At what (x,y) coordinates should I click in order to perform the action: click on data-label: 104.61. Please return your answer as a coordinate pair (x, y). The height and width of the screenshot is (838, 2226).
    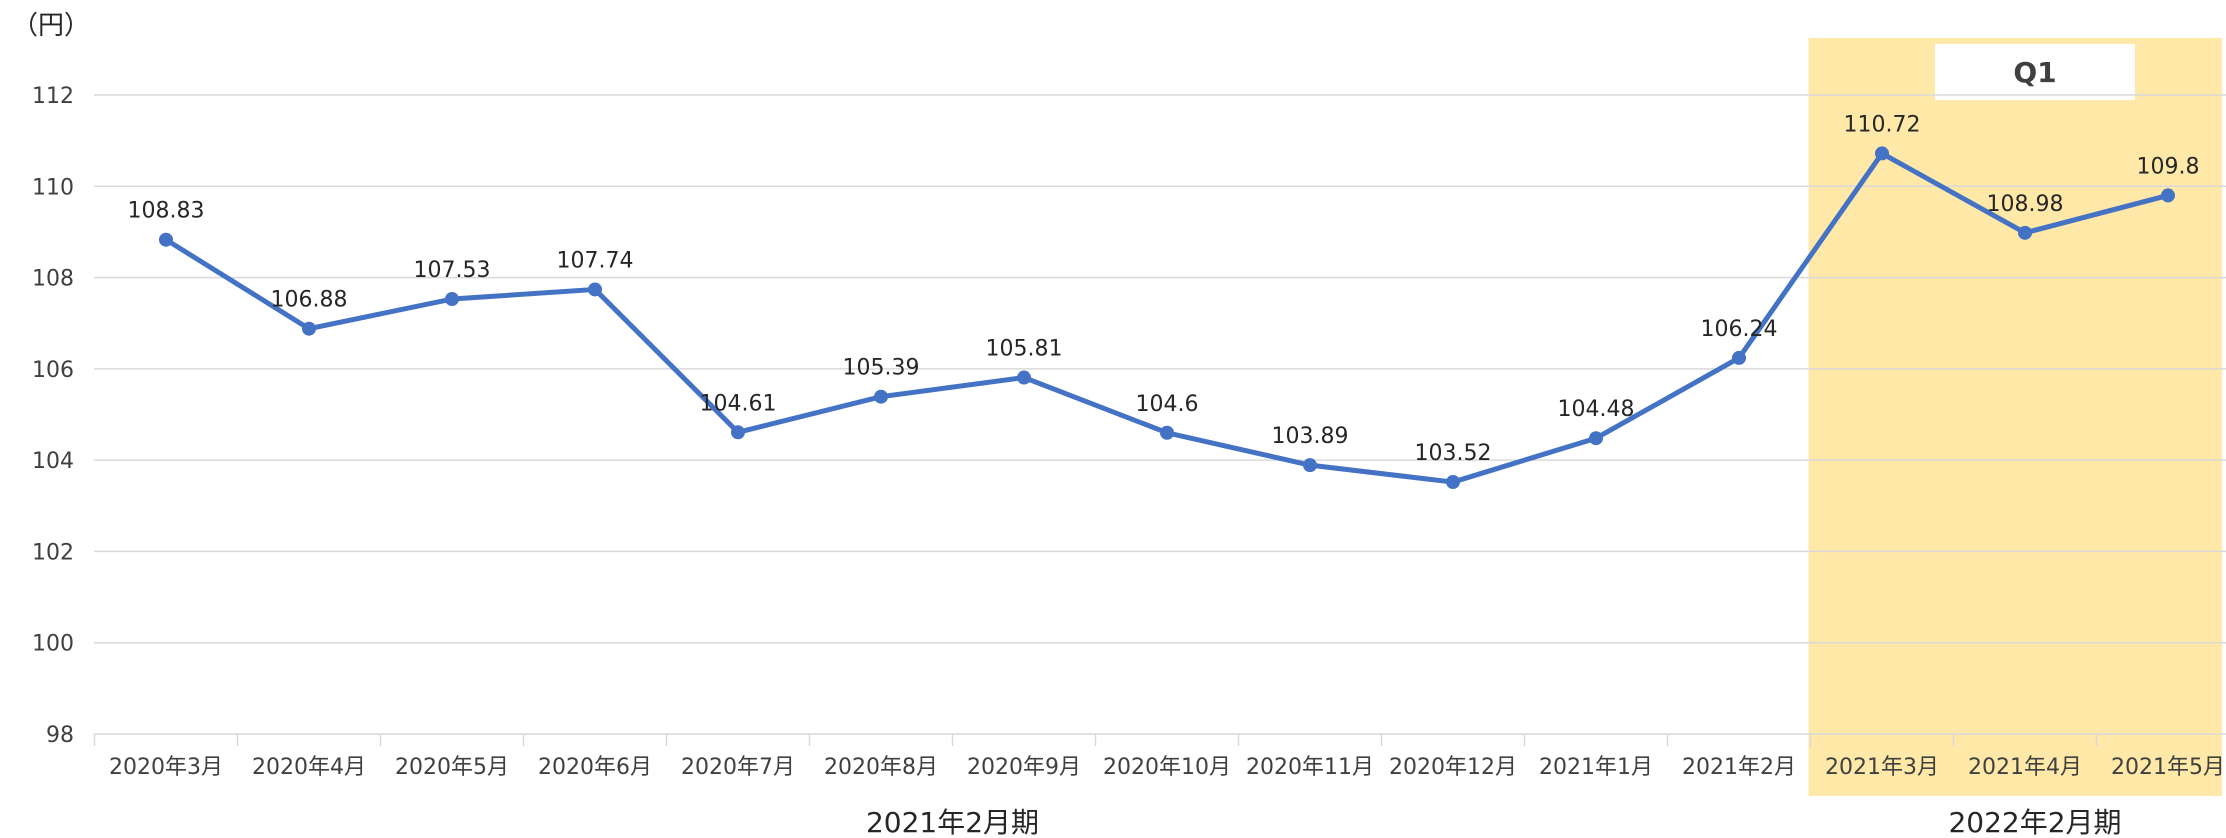
    Looking at the image, I should click on (738, 403).